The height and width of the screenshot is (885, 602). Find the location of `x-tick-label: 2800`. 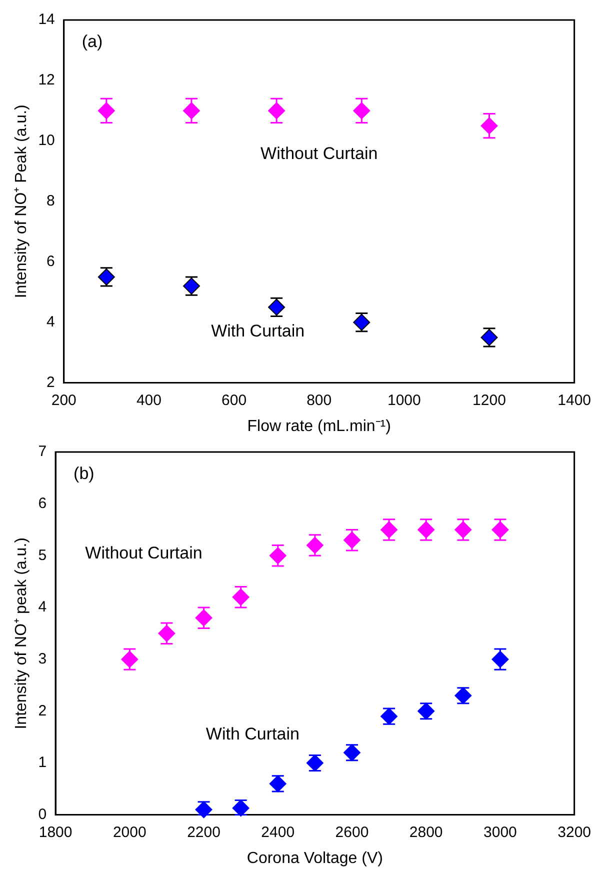

x-tick-label: 2800 is located at coordinates (426, 832).